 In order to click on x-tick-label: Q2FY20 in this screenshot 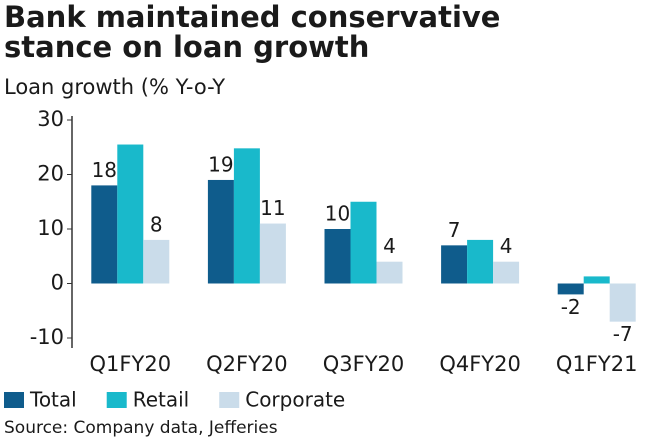, I will do `click(247, 364)`.